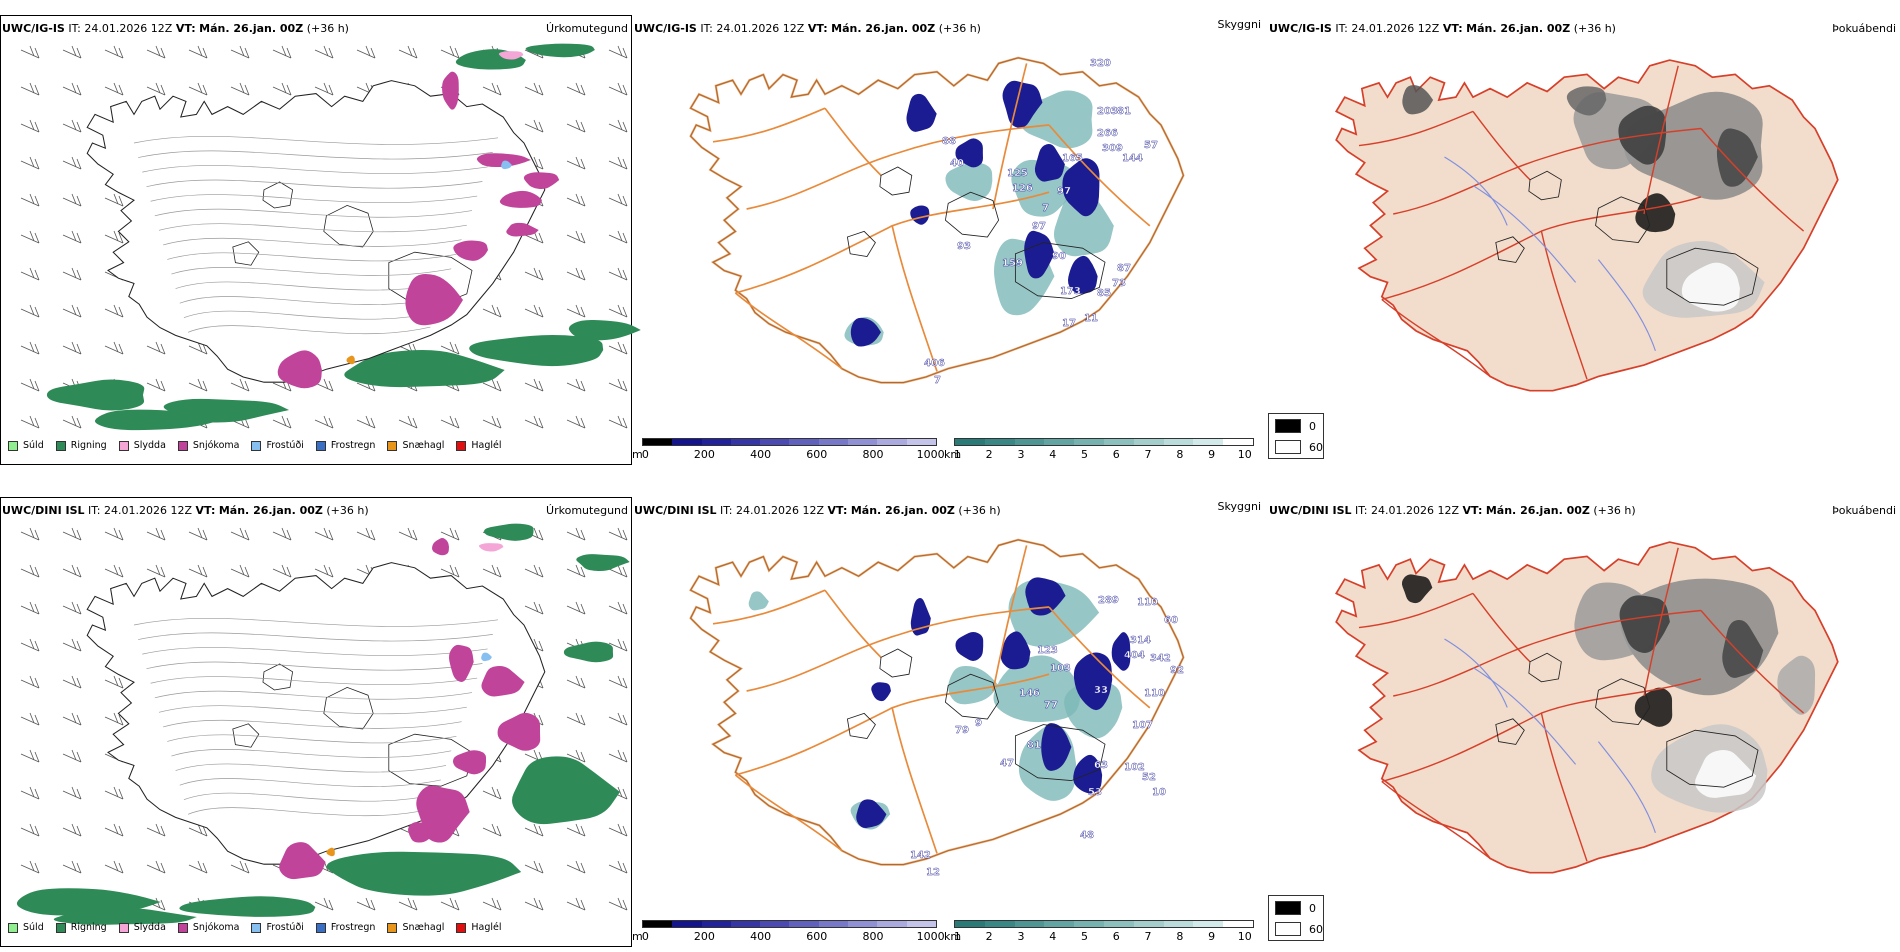 Image resolution: width=1900 pixels, height=952 pixels. Describe the element at coordinates (930, 454) in the screenshot. I see `colorbar-tick-label: 1000` at that location.